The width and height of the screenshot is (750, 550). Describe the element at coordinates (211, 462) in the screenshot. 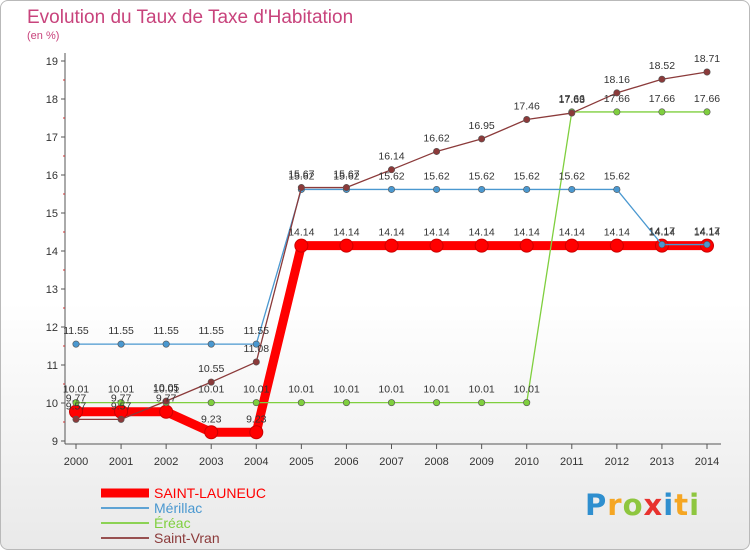

I see `x-tick-label: 2003` at that location.